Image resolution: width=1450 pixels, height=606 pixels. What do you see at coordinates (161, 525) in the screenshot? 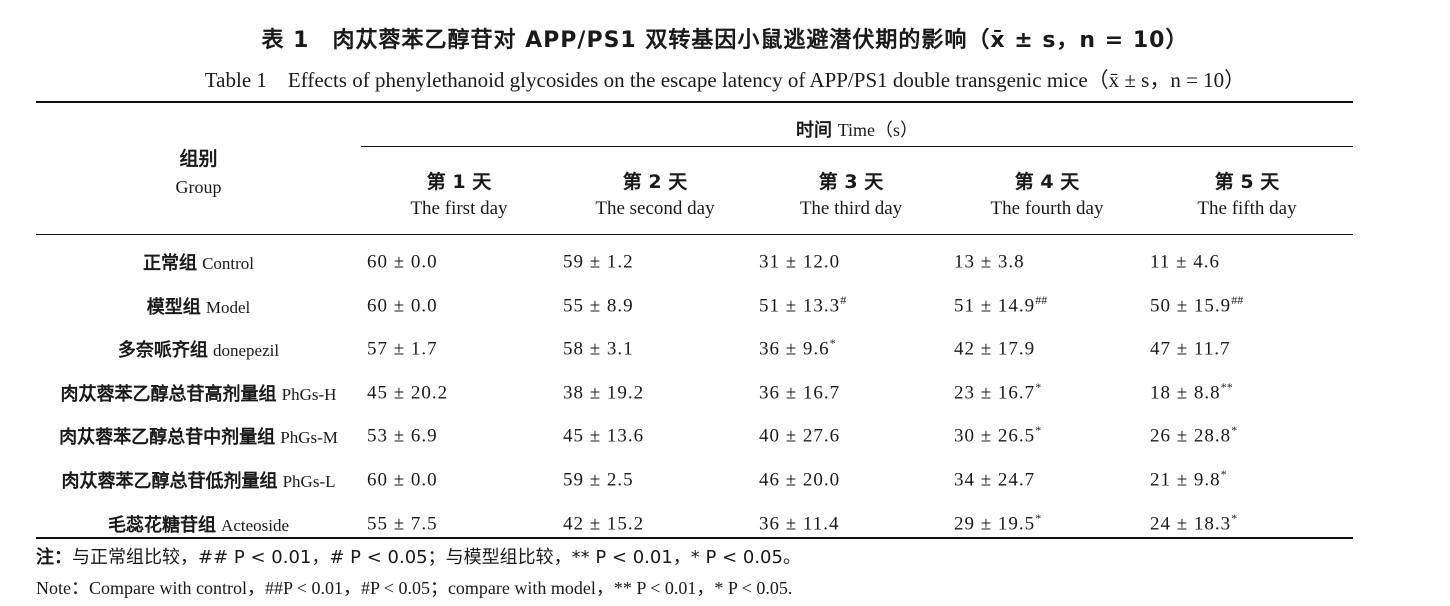
I see `row-group-cn: 毛蕊花糖苷组` at bounding box center [161, 525].